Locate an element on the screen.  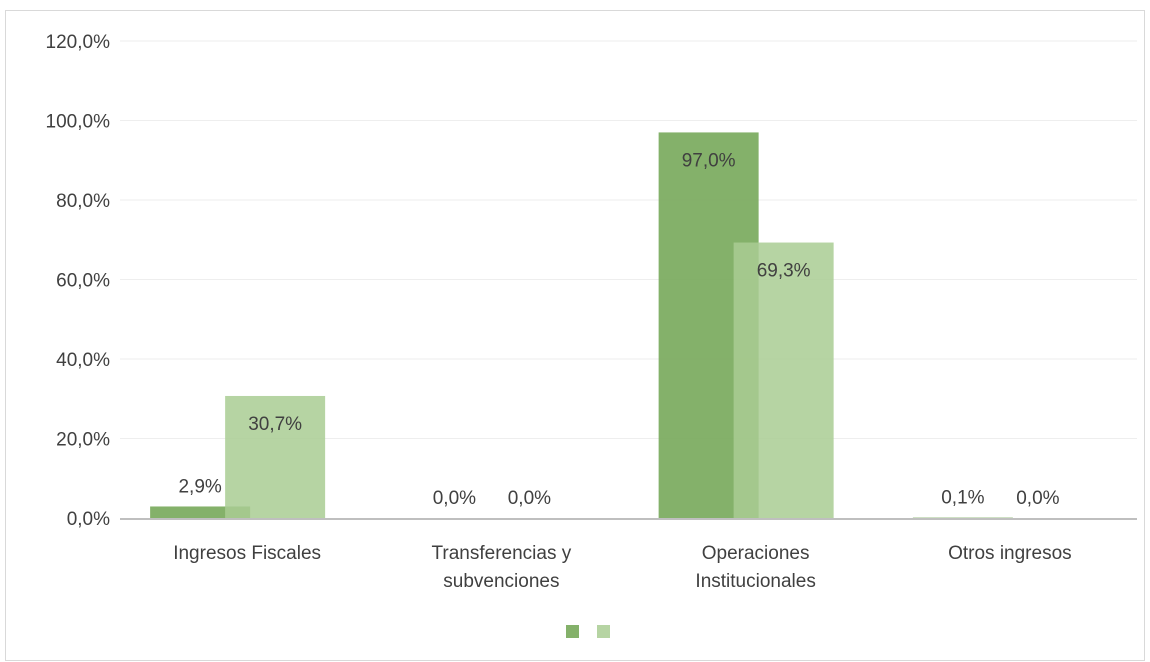
legend is located at coordinates (588, 631).